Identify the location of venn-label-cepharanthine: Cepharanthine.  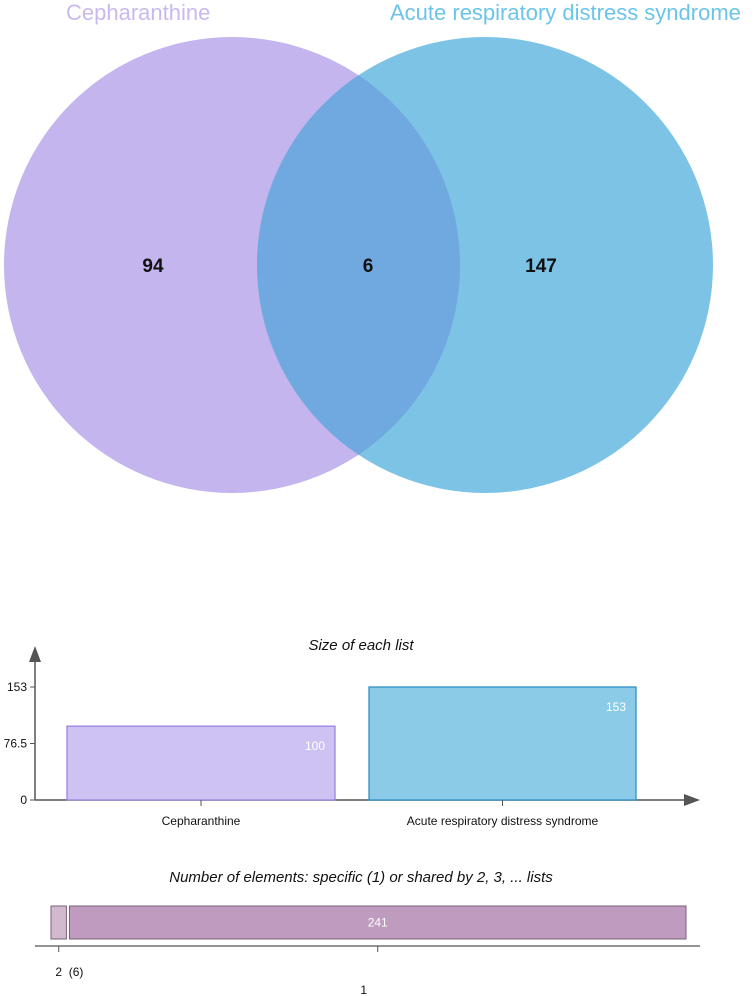
(138, 12).